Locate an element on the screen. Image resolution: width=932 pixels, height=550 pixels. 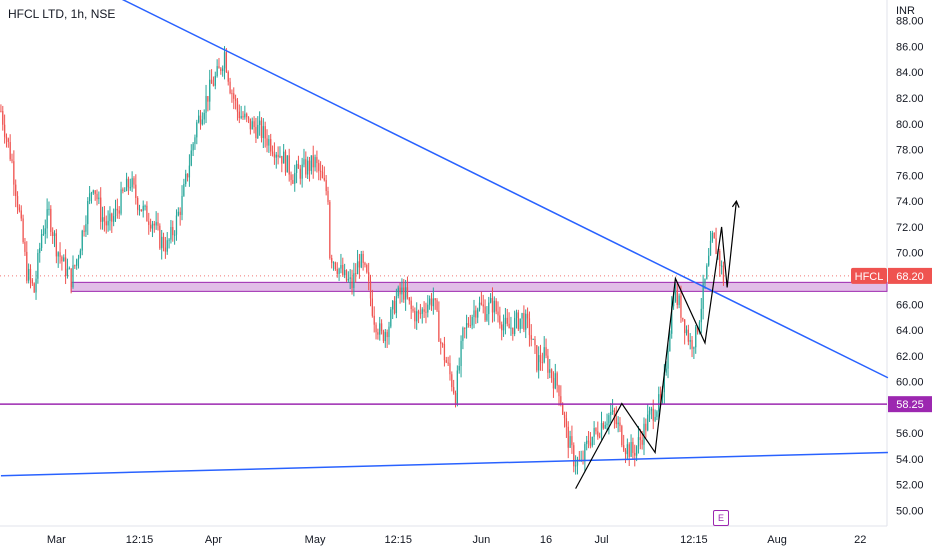
y-tick-label: 60.00 is located at coordinates (910, 383).